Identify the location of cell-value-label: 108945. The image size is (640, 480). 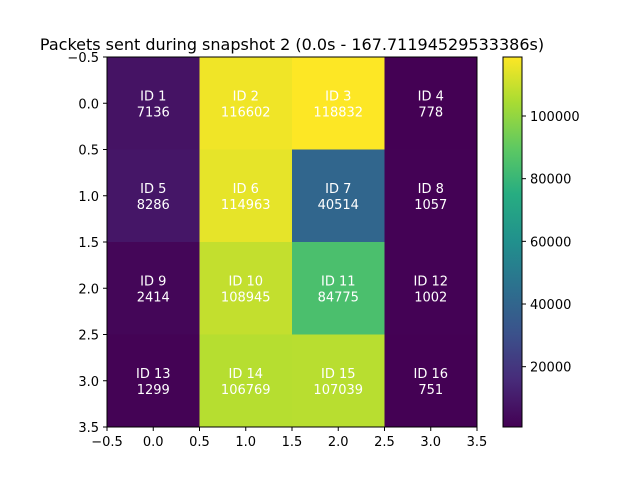
(246, 297).